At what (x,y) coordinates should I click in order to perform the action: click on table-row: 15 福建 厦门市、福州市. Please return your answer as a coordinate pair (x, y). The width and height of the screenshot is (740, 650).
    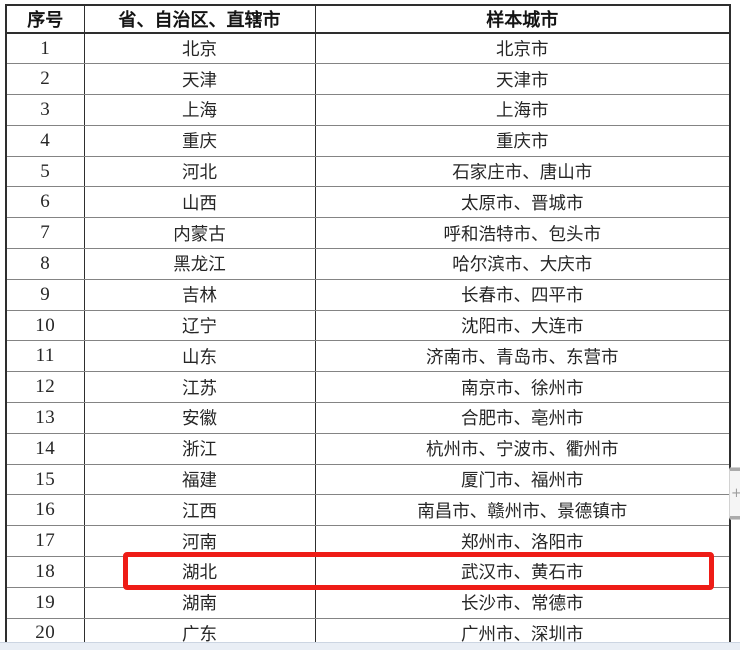
    Looking at the image, I should click on (367, 480).